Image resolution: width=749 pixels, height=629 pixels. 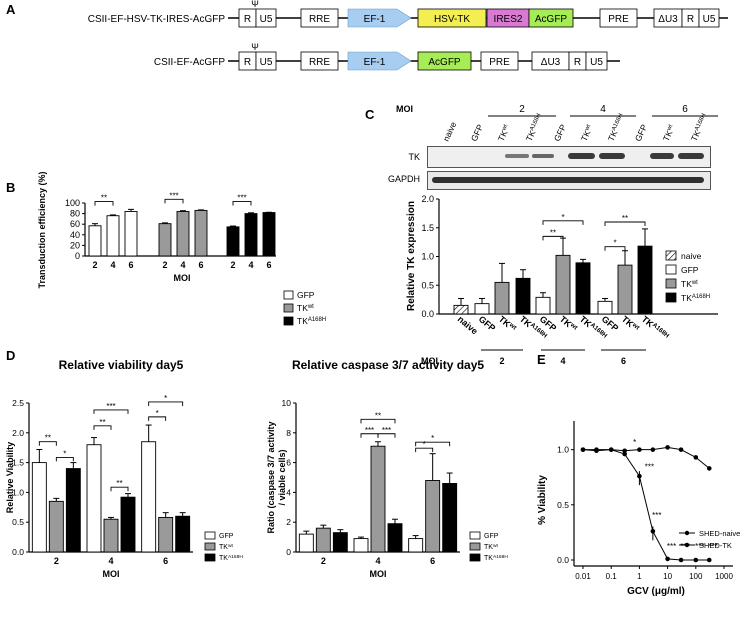 I want to click on construct-box-label: EF-1, so click(x=375, y=62).